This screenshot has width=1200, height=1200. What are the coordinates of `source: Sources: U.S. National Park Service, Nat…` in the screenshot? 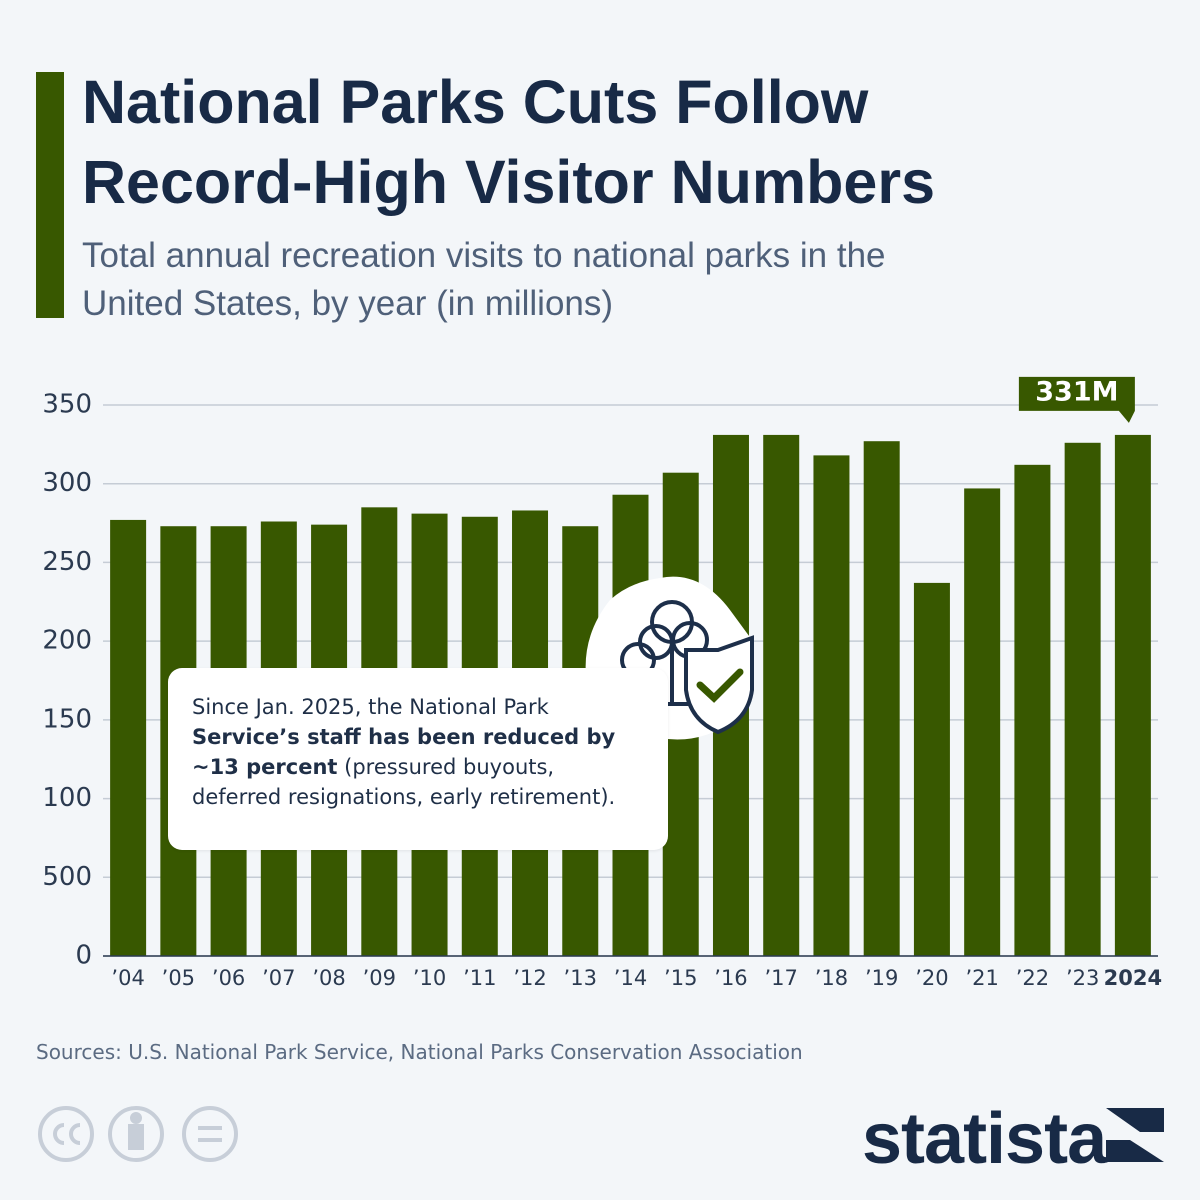 It's located at (419, 1052).